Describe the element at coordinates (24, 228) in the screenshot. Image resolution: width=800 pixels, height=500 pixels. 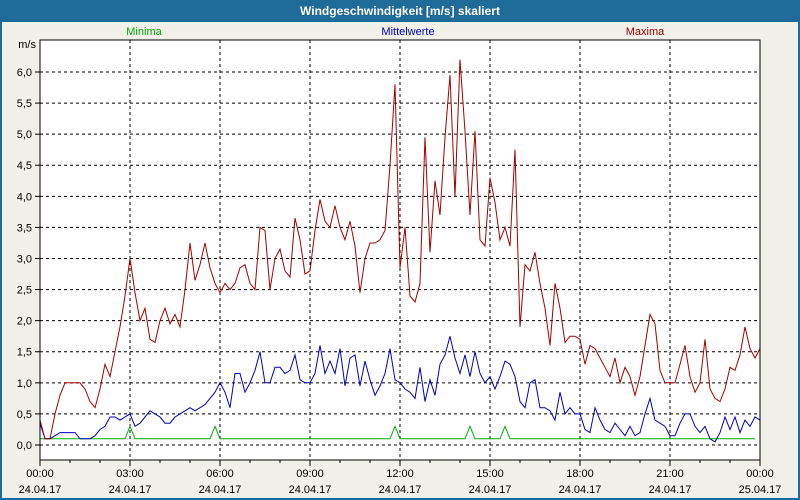
I see `y-tick-label: 3,5` at that location.